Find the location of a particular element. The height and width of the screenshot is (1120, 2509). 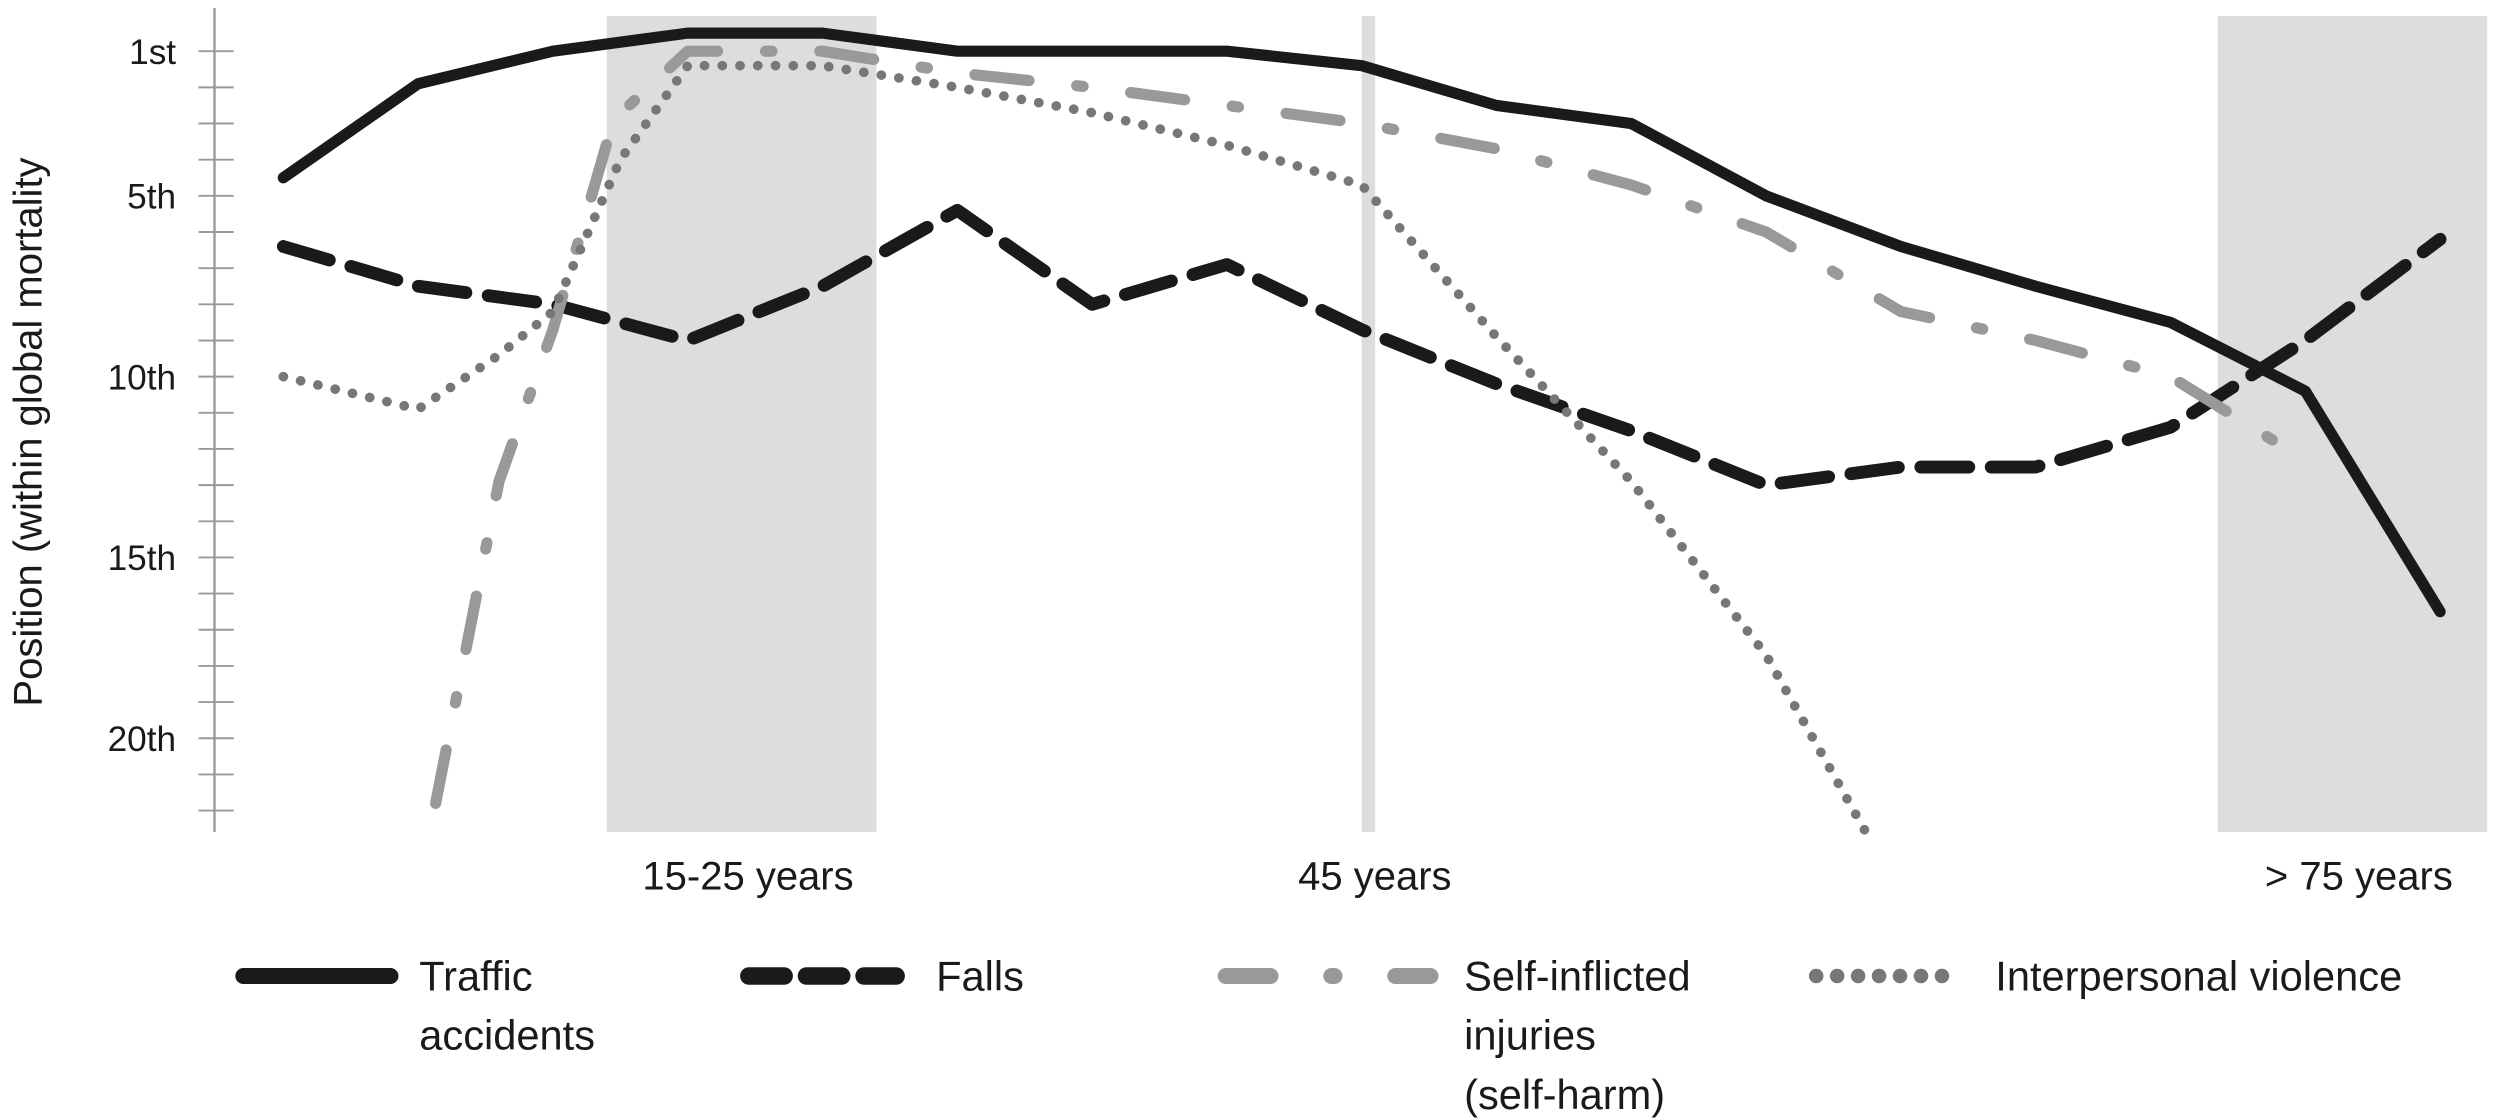

y-tick-label: 5th is located at coordinates (151, 197).